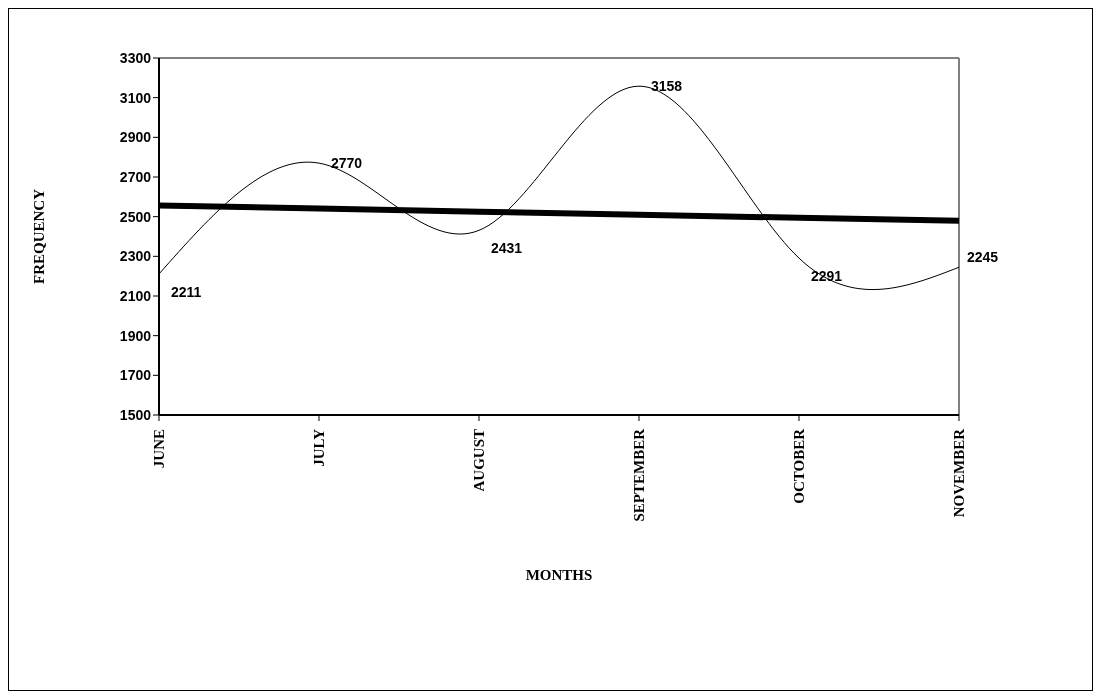 This screenshot has height=699, width=1101. Describe the element at coordinates (186, 291) in the screenshot. I see `data-label: 2211` at that location.